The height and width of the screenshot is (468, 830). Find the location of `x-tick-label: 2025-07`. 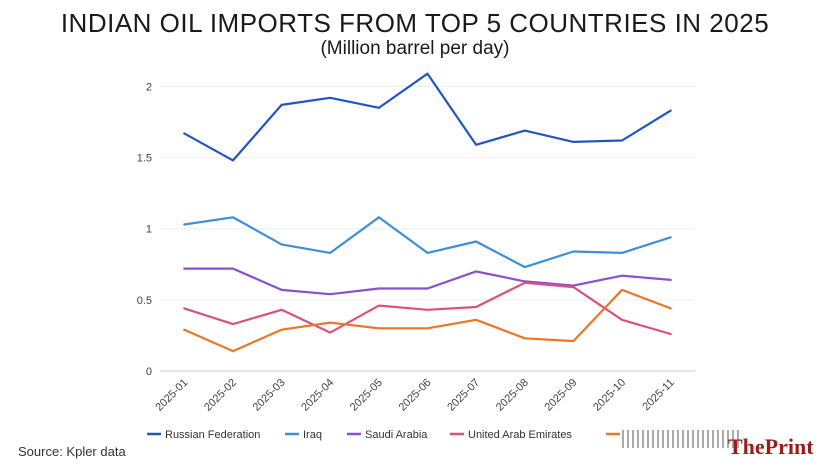

x-tick-label: 2025-07 is located at coordinates (463, 395).